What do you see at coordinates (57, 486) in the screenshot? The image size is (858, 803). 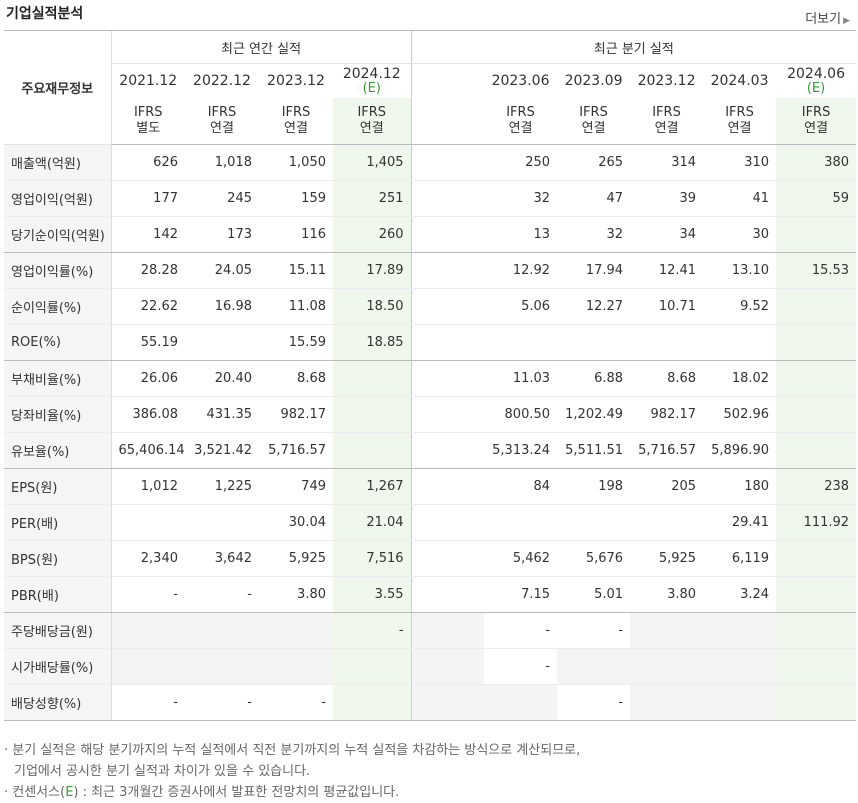 I see `row-label: EPS(원)` at bounding box center [57, 486].